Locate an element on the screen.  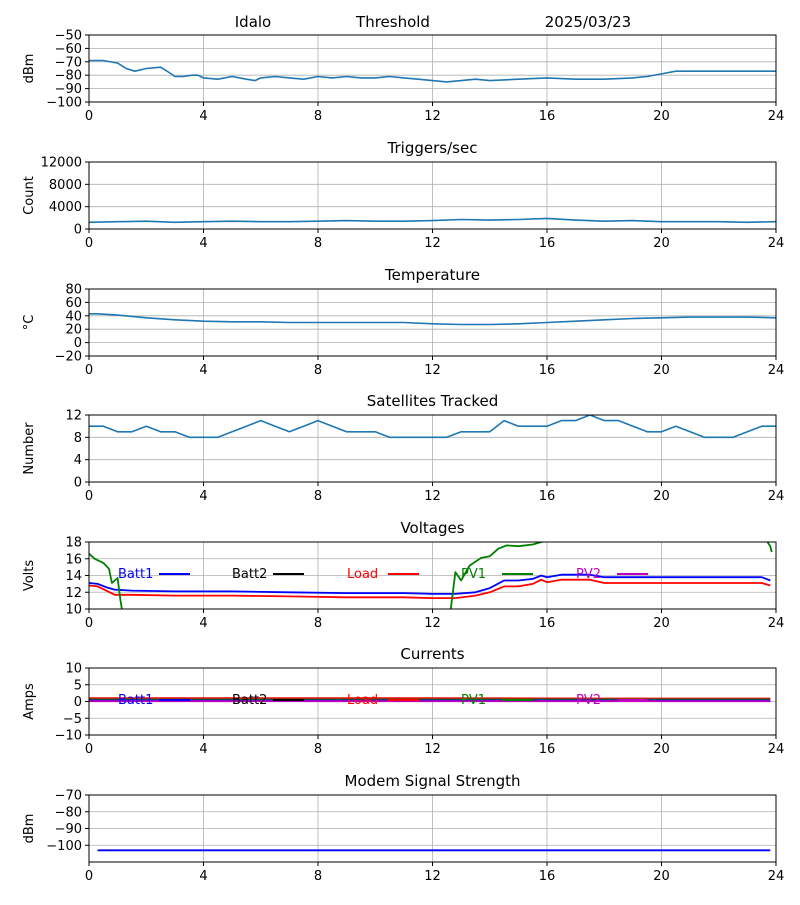
panel-title: Satellites Tracked is located at coordinates (432, 401).